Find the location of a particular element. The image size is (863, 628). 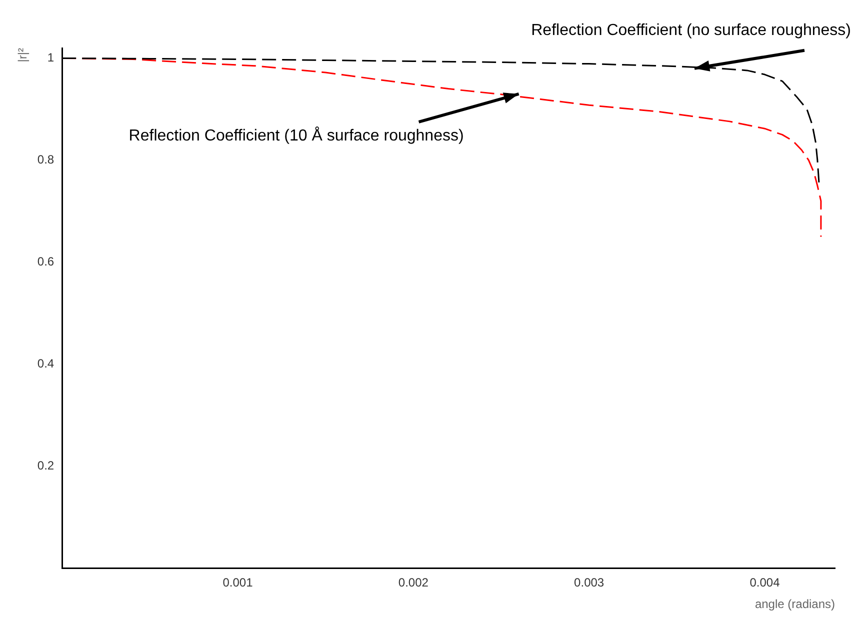

x-tick-label: 0.002 is located at coordinates (413, 583).